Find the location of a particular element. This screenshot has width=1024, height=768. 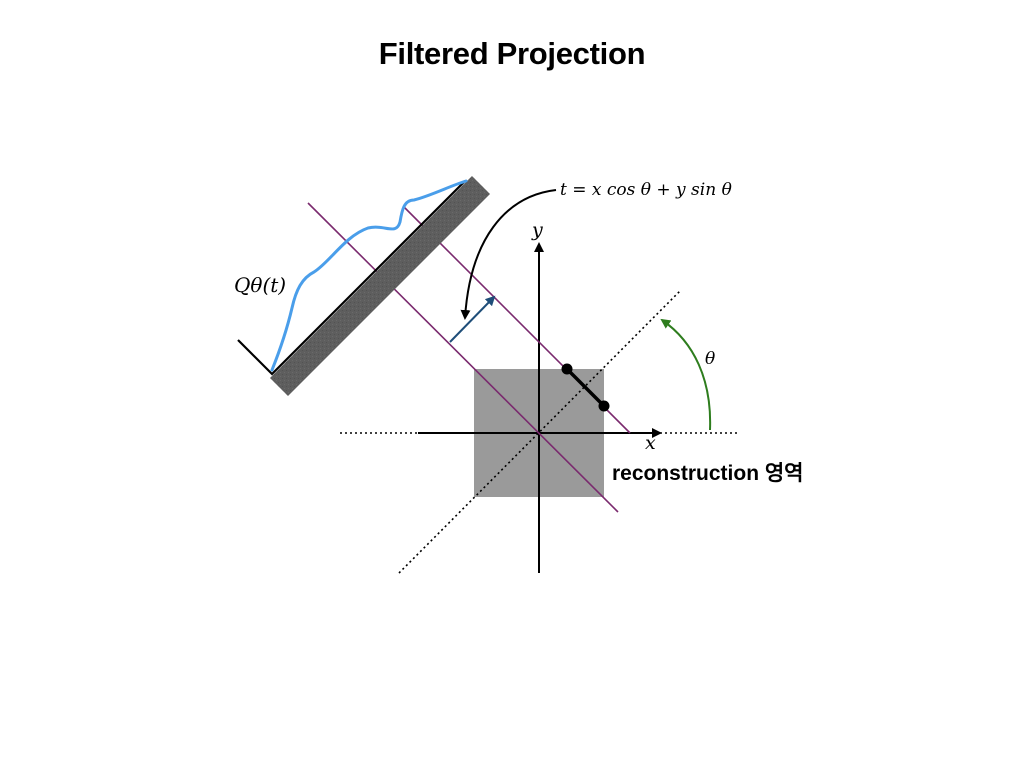

projection-direction-arrow is located at coordinates (472, 319).